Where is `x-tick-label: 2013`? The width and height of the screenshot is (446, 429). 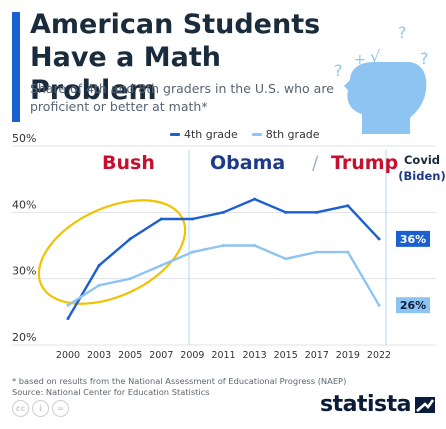
x-tick-label: 2013 is located at coordinates (255, 355).